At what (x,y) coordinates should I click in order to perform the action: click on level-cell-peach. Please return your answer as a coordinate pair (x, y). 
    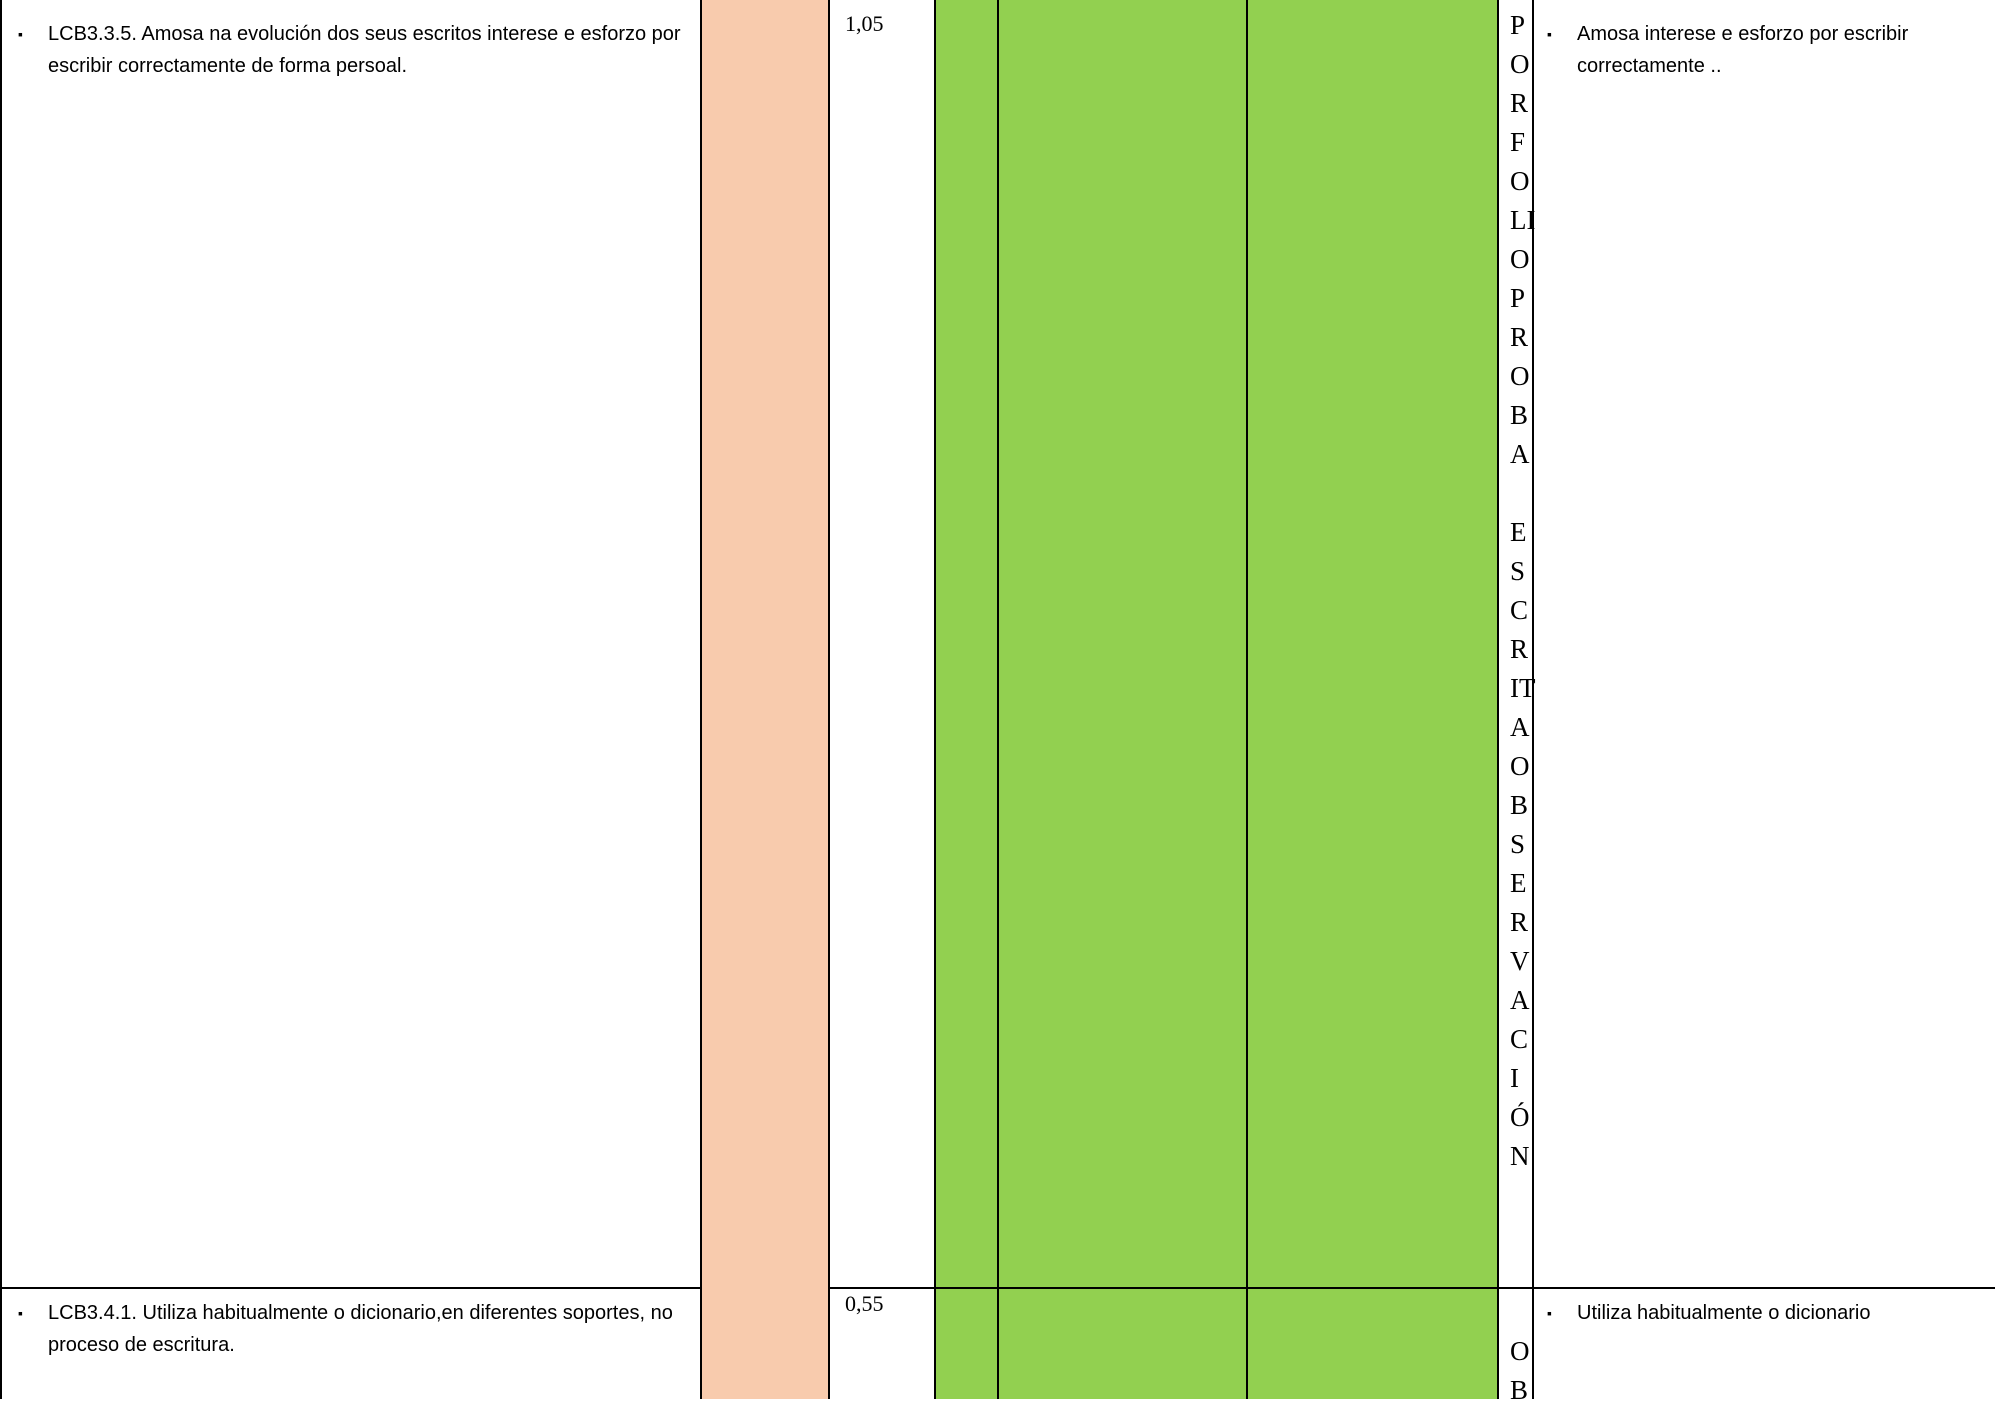
    Looking at the image, I should click on (765, 699).